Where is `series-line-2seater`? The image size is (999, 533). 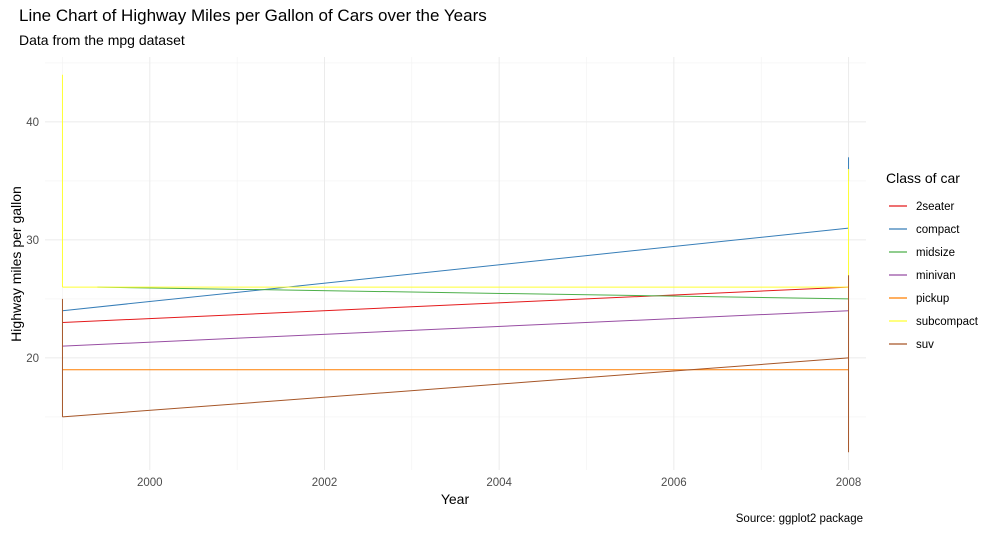 series-line-2seater is located at coordinates (455, 304).